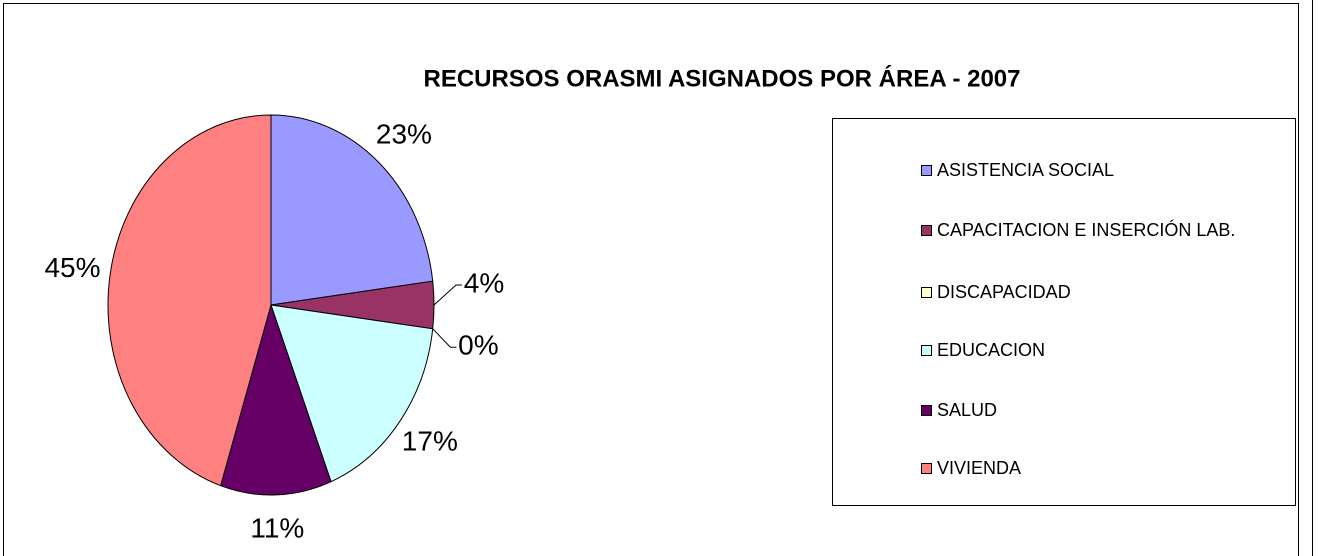 The height and width of the screenshot is (556, 1319). I want to click on legend-label: DISCAPACIDAD, so click(1004, 292).